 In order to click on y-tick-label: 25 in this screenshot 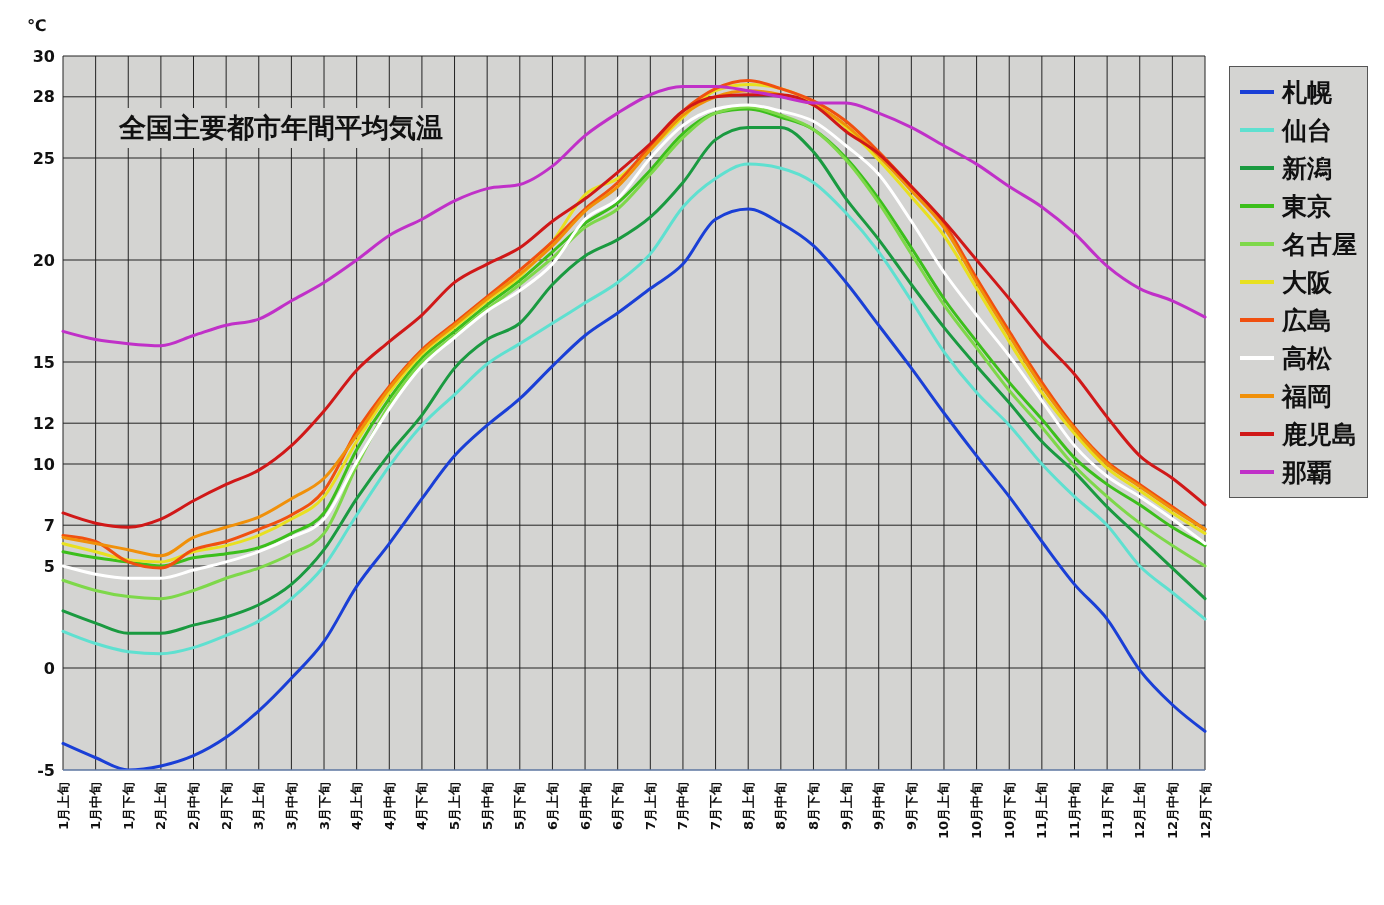, I will do `click(43, 158)`.